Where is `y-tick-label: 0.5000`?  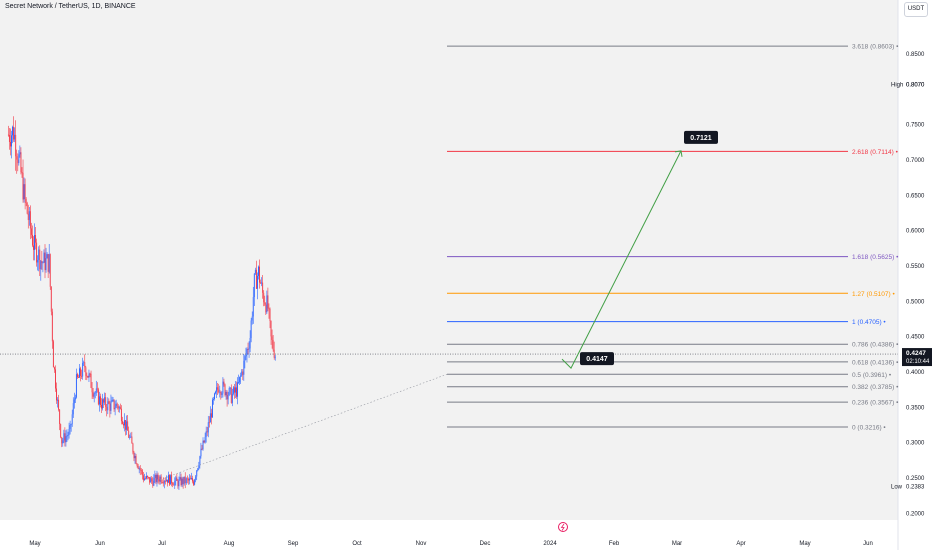
y-tick-label: 0.5000 is located at coordinates (915, 302).